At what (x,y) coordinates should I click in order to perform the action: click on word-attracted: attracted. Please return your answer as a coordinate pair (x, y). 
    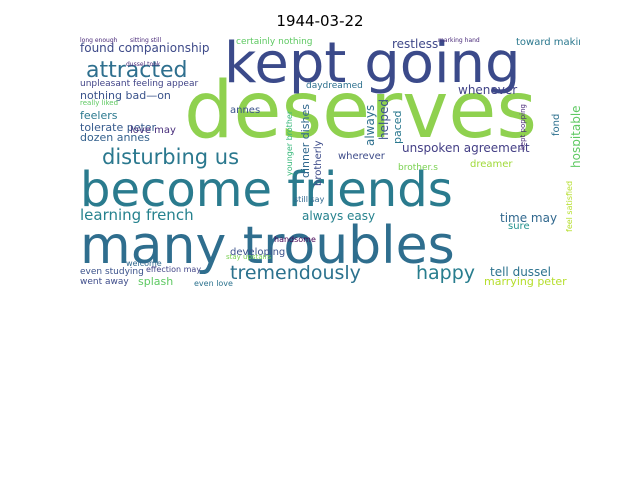
    Looking at the image, I should click on (137, 70).